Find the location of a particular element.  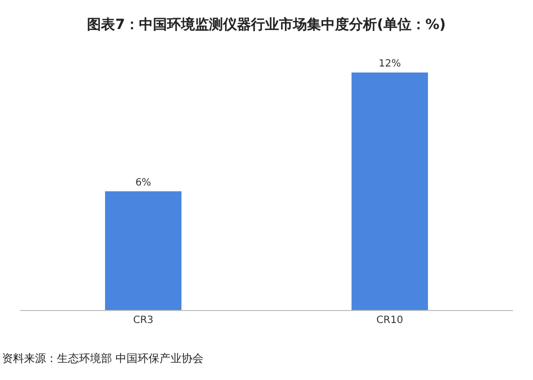

text: 资料来源：生态环境部 中国环保产业协会 is located at coordinates (103, 358).